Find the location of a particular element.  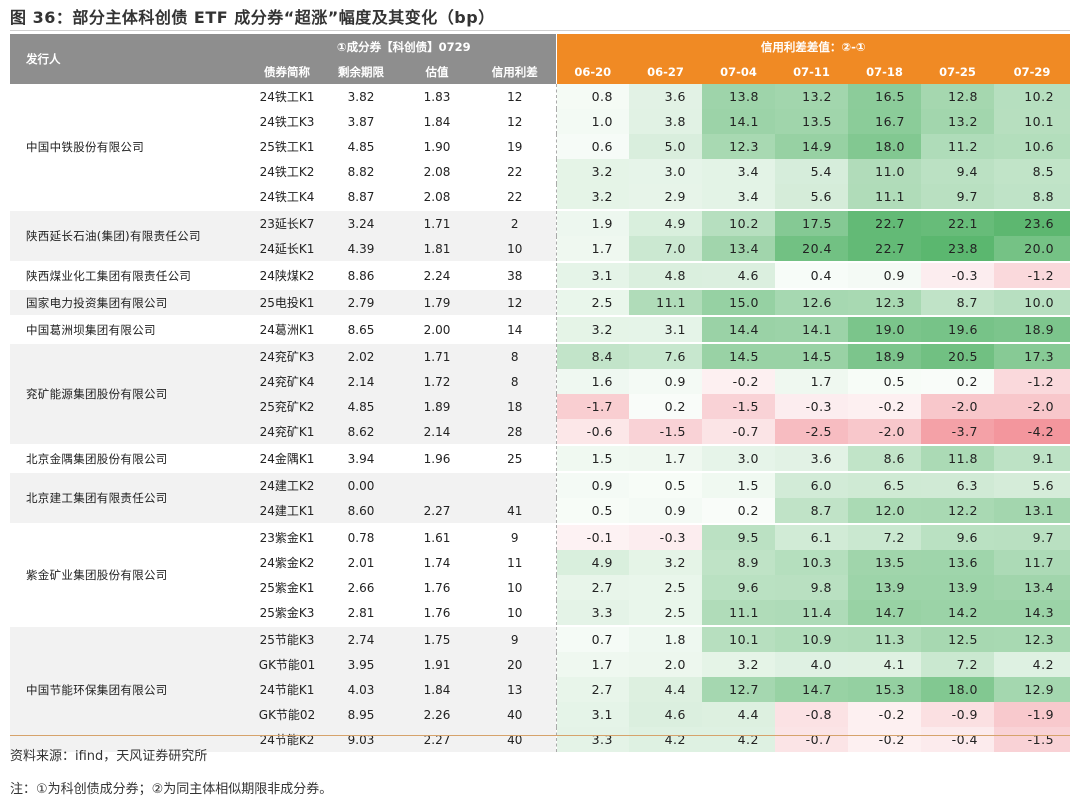

remaining-term: 3.24 is located at coordinates (361, 222).